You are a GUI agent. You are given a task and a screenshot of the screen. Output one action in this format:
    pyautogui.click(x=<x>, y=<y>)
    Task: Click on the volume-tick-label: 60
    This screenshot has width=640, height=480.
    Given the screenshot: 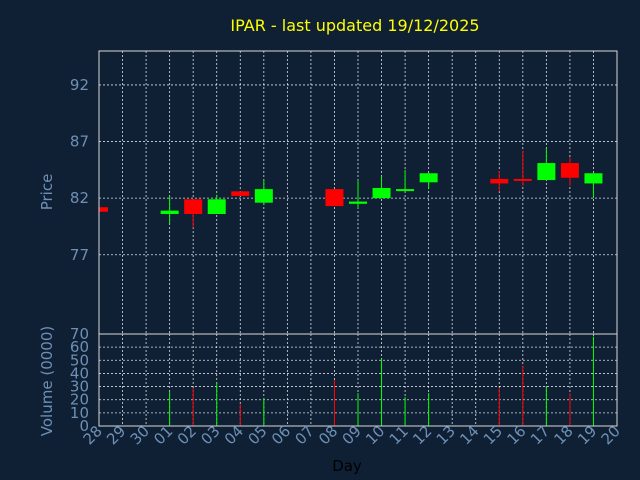 What is the action you would take?
    pyautogui.click(x=79, y=347)
    